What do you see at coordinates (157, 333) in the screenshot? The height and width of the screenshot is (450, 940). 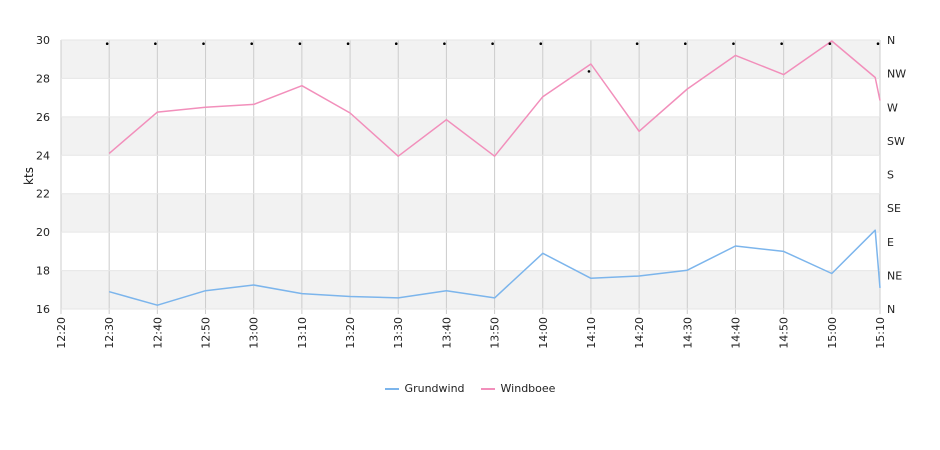 I see `x-tick-label: 12:40` at bounding box center [157, 333].